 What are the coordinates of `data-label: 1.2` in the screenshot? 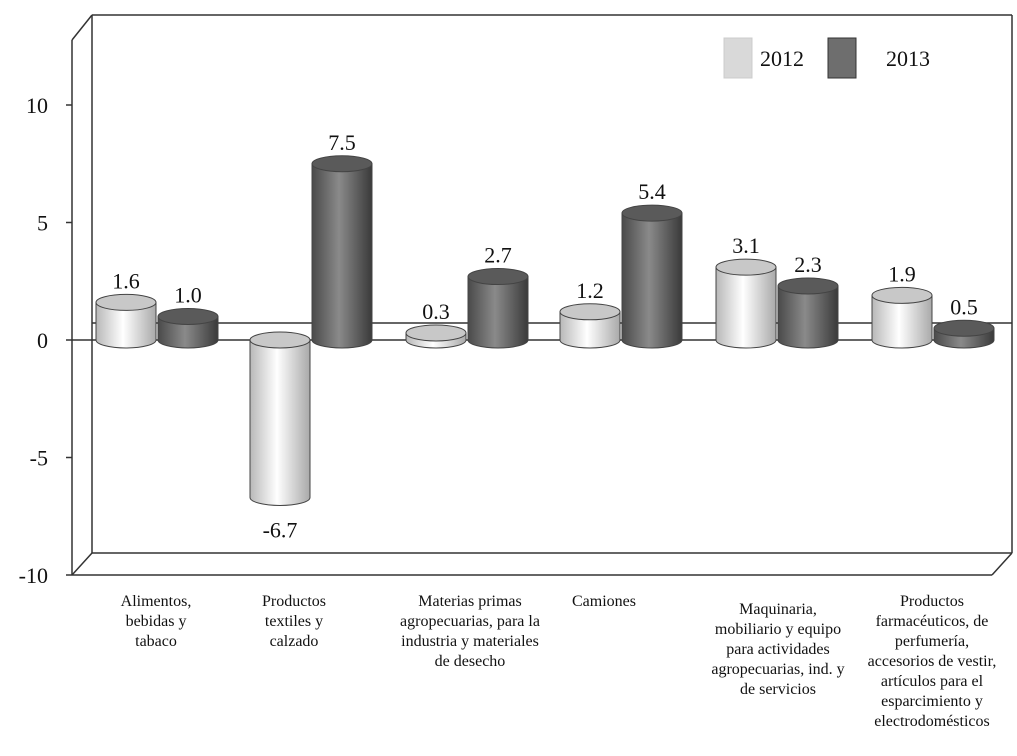 It's located at (590, 290).